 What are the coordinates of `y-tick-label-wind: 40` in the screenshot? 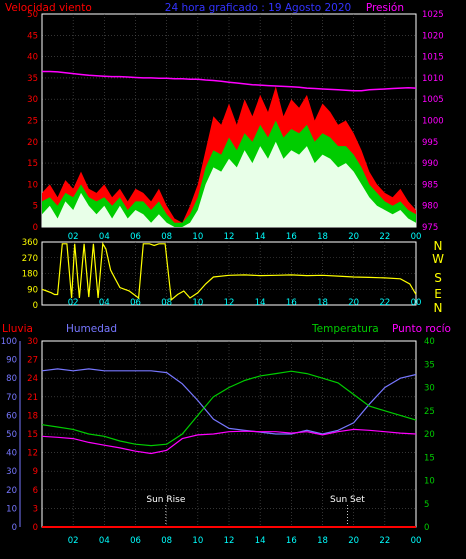 It's located at (32, 58).